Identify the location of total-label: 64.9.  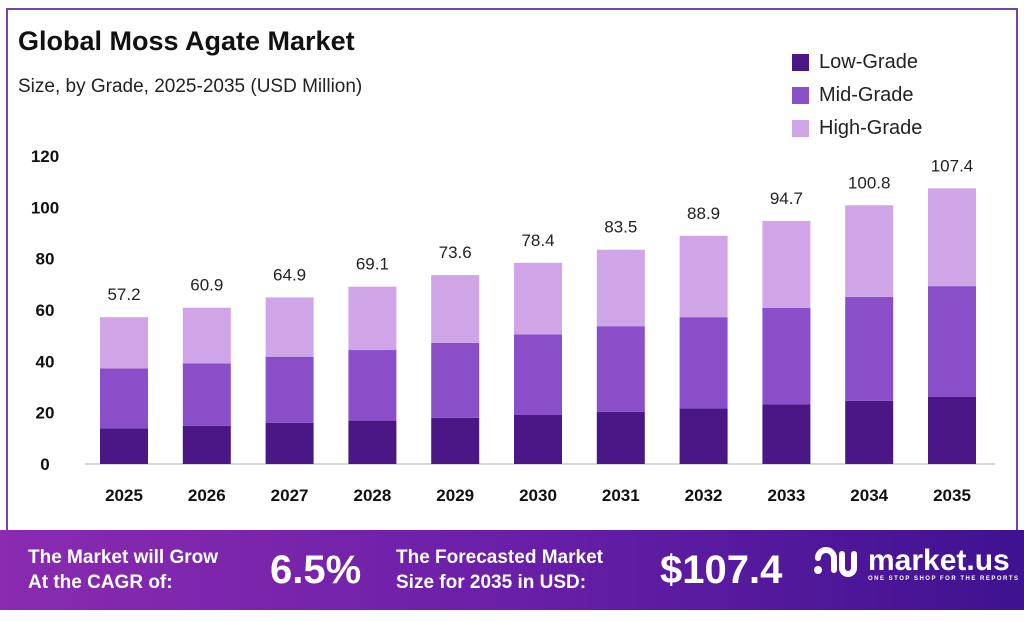
(289, 274).